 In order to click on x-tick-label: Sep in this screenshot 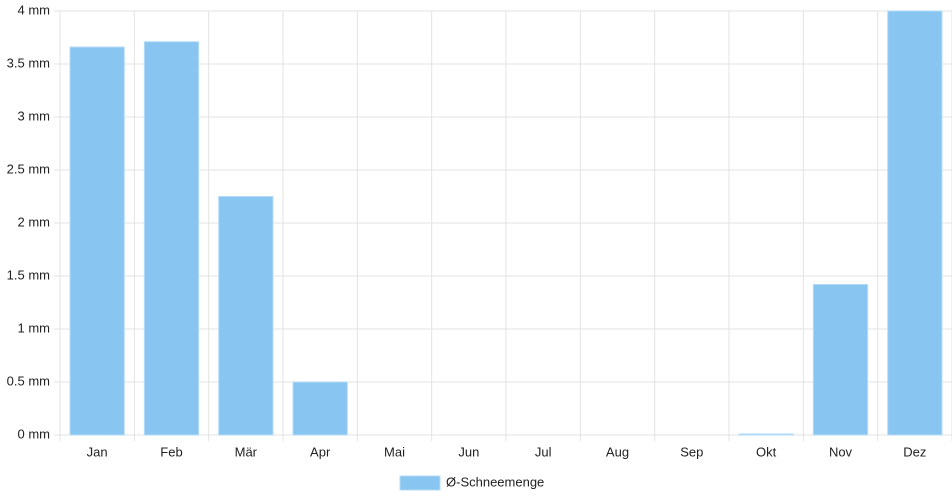, I will do `click(691, 451)`.